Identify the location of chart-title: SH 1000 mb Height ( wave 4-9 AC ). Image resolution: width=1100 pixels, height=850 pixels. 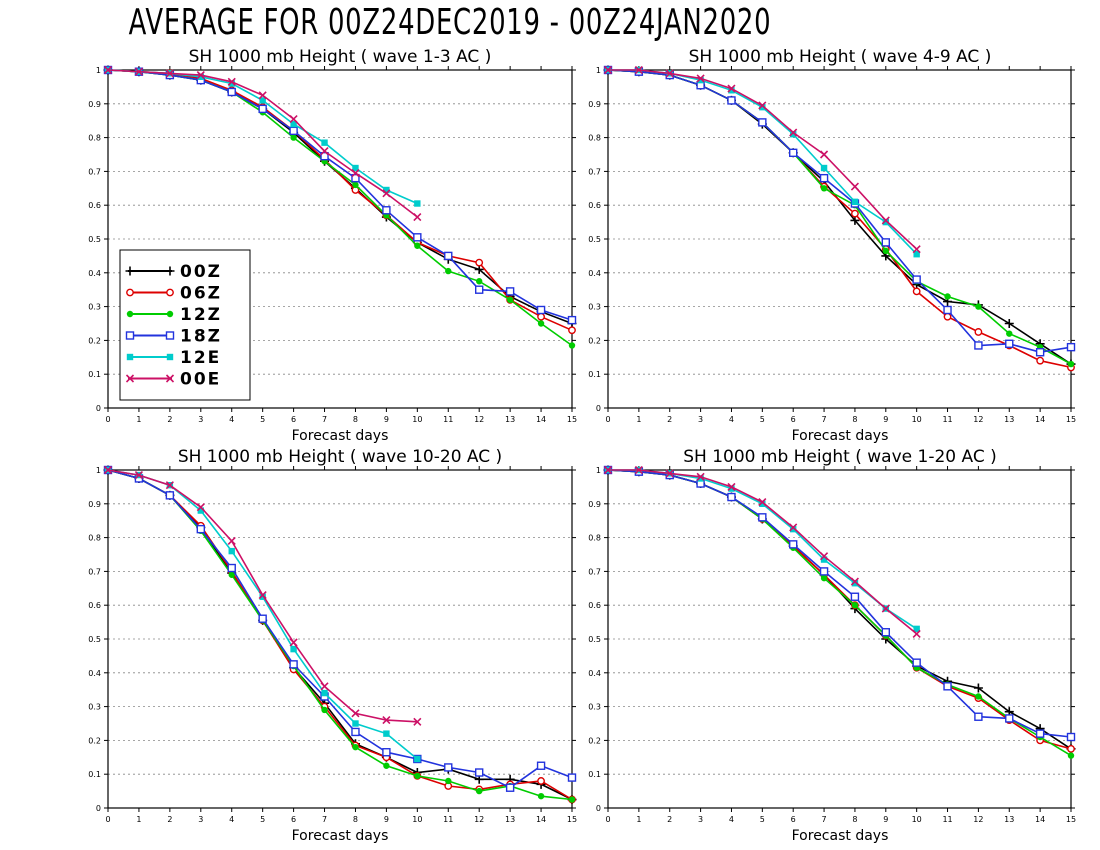
(840, 57).